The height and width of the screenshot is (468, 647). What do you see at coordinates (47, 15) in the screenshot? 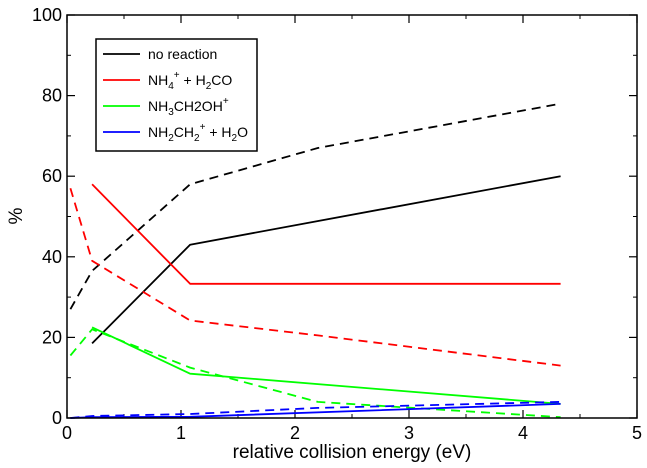
I see `y-tick-label: 100` at bounding box center [47, 15].